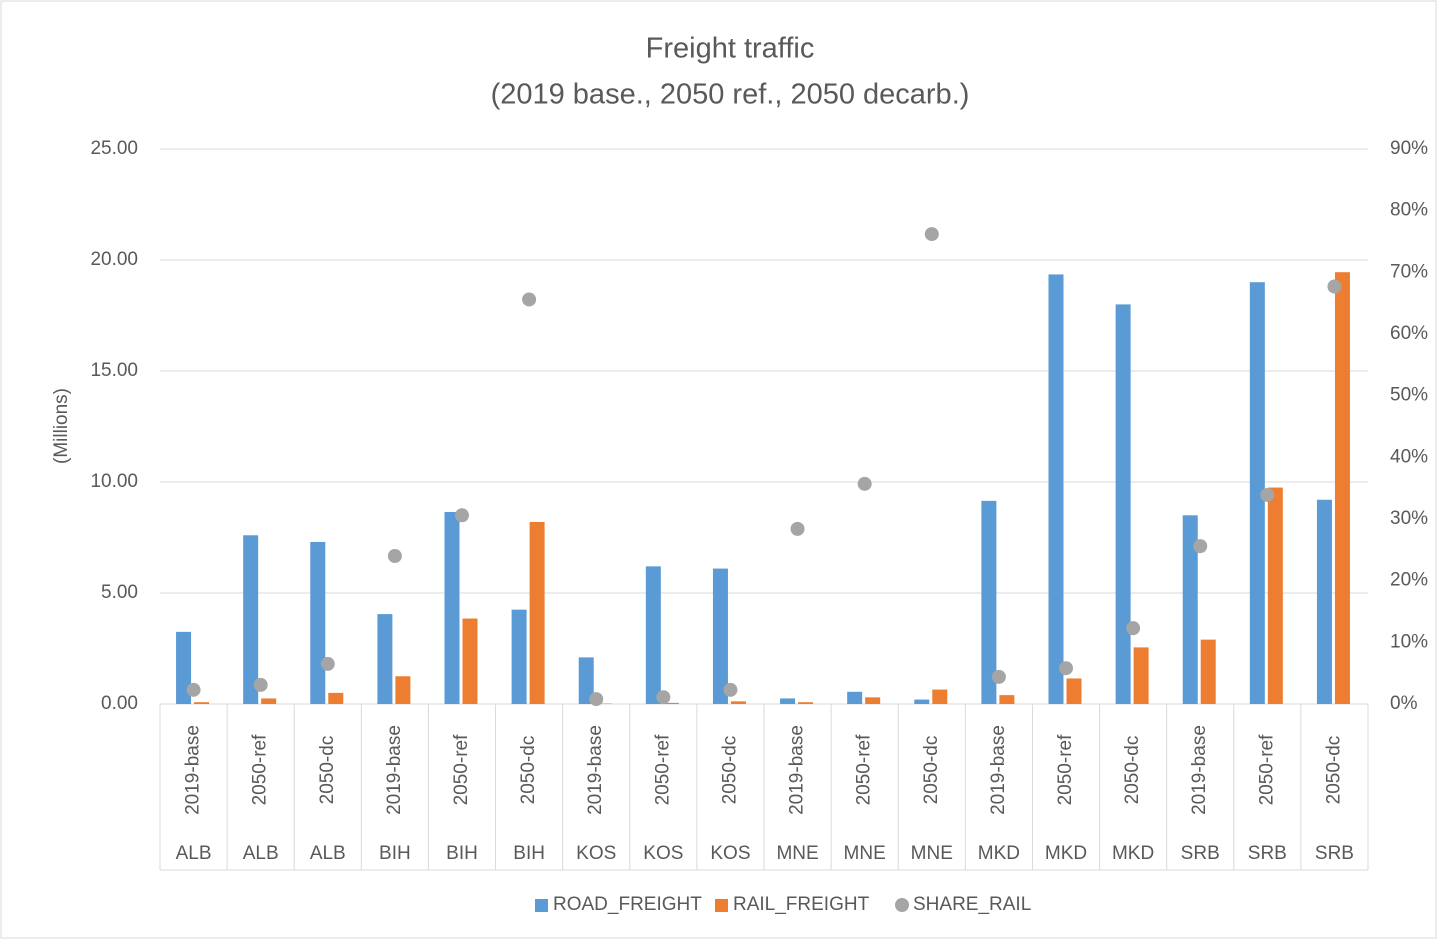 This screenshot has height=939, width=1437. What do you see at coordinates (801, 904) in the screenshot?
I see `legend-label: RAIL_FREIGHT` at bounding box center [801, 904].